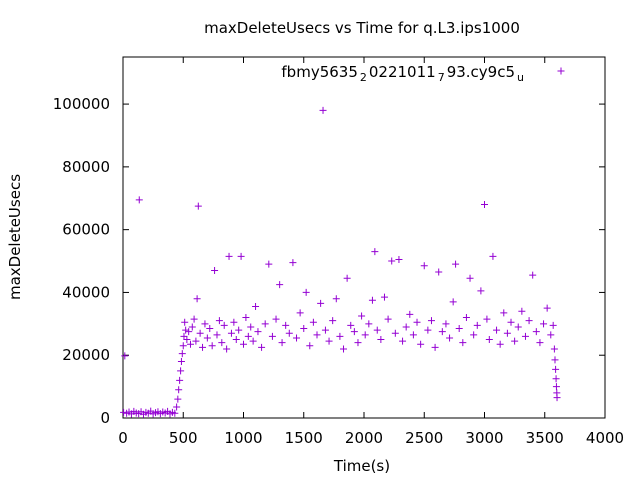 The height and width of the screenshot is (480, 640). I want to click on legend-label-part: fbmy5635, so click(319, 72).